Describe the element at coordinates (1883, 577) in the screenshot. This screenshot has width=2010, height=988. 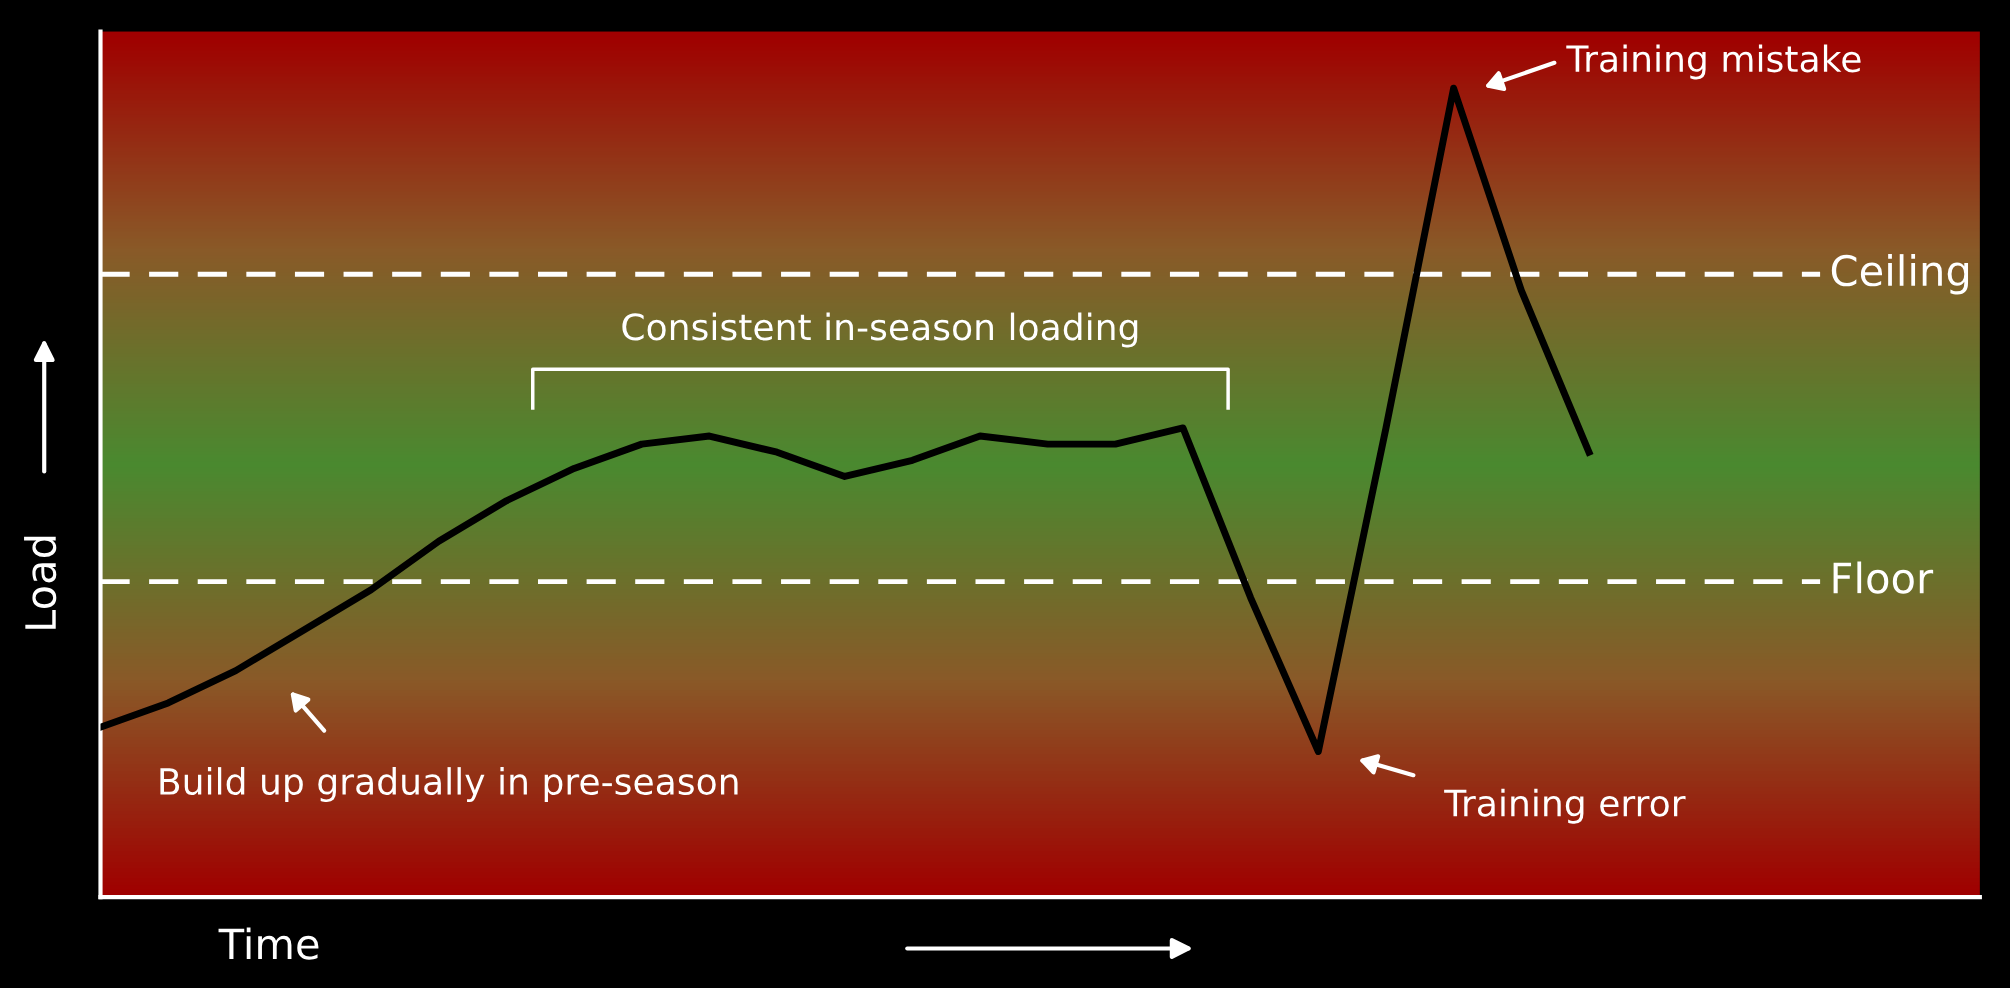
I see `ref-line-label: Floor` at that location.